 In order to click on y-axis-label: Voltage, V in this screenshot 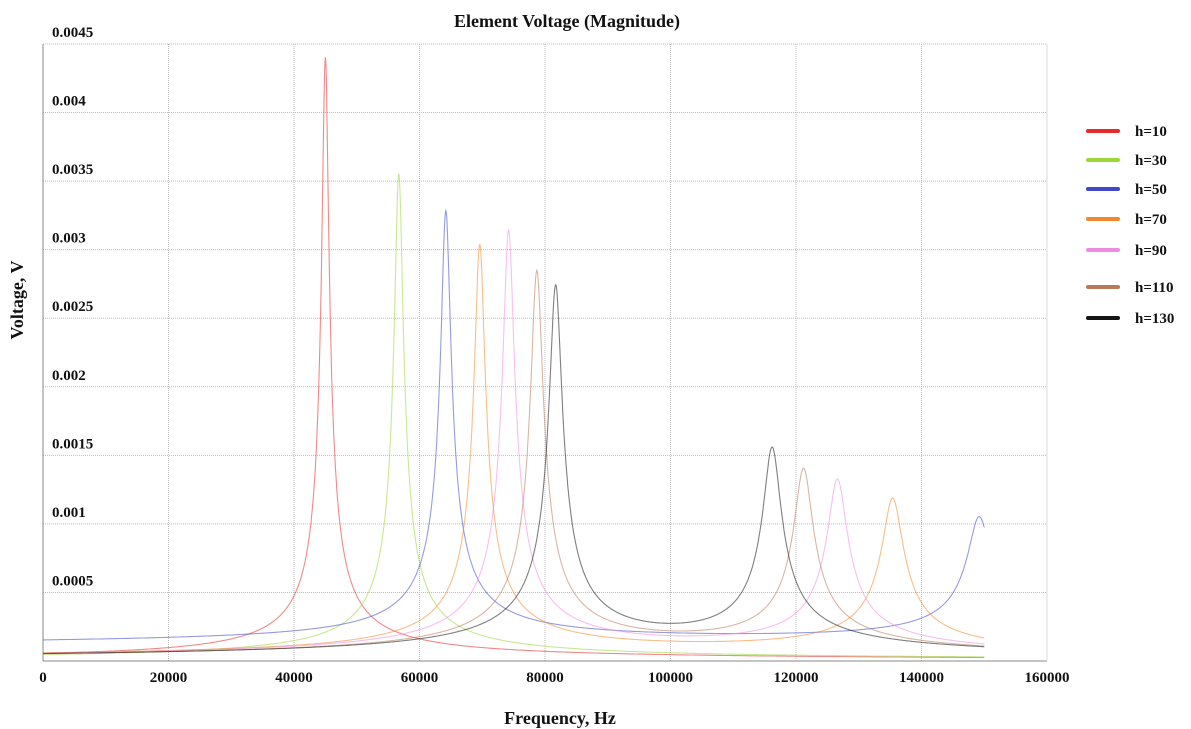, I will do `click(17, 299)`.